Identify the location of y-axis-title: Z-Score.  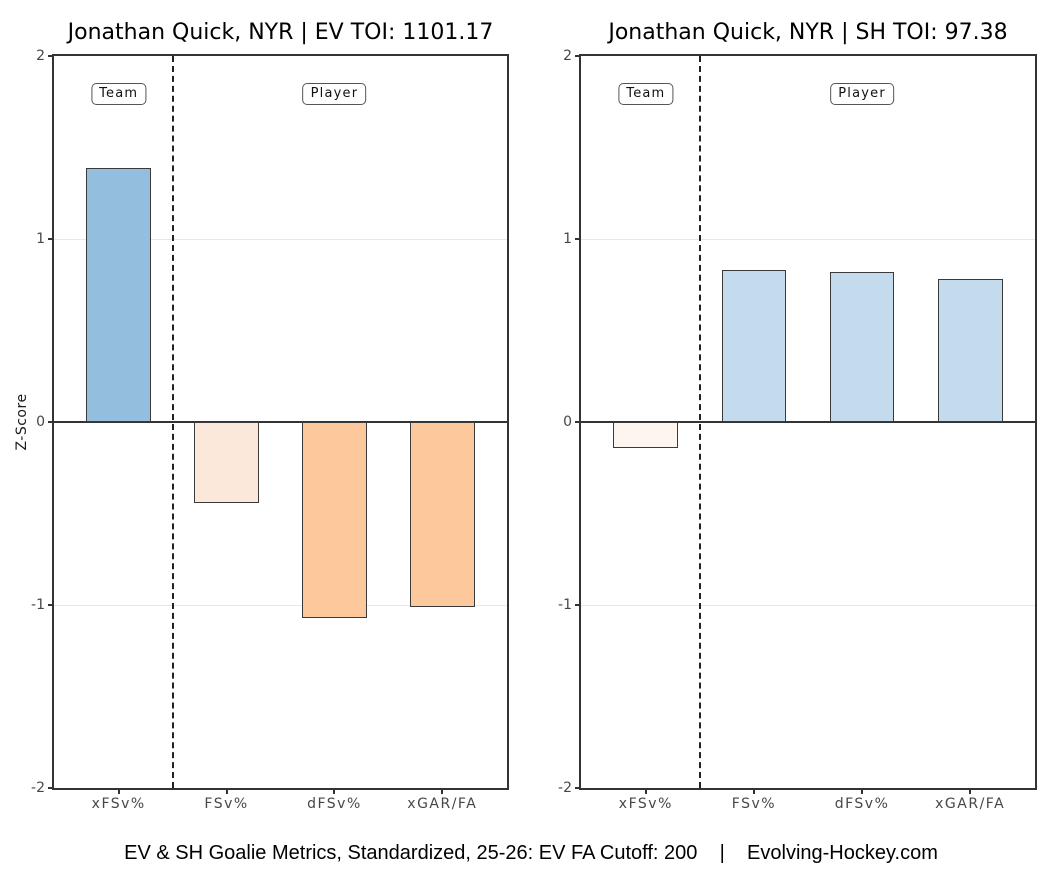
(22, 422).